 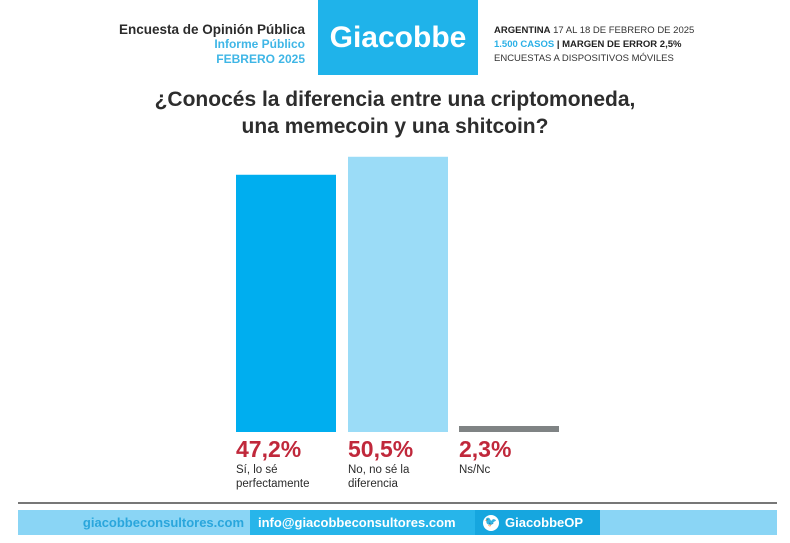 I want to click on divider, so click(x=397, y=503).